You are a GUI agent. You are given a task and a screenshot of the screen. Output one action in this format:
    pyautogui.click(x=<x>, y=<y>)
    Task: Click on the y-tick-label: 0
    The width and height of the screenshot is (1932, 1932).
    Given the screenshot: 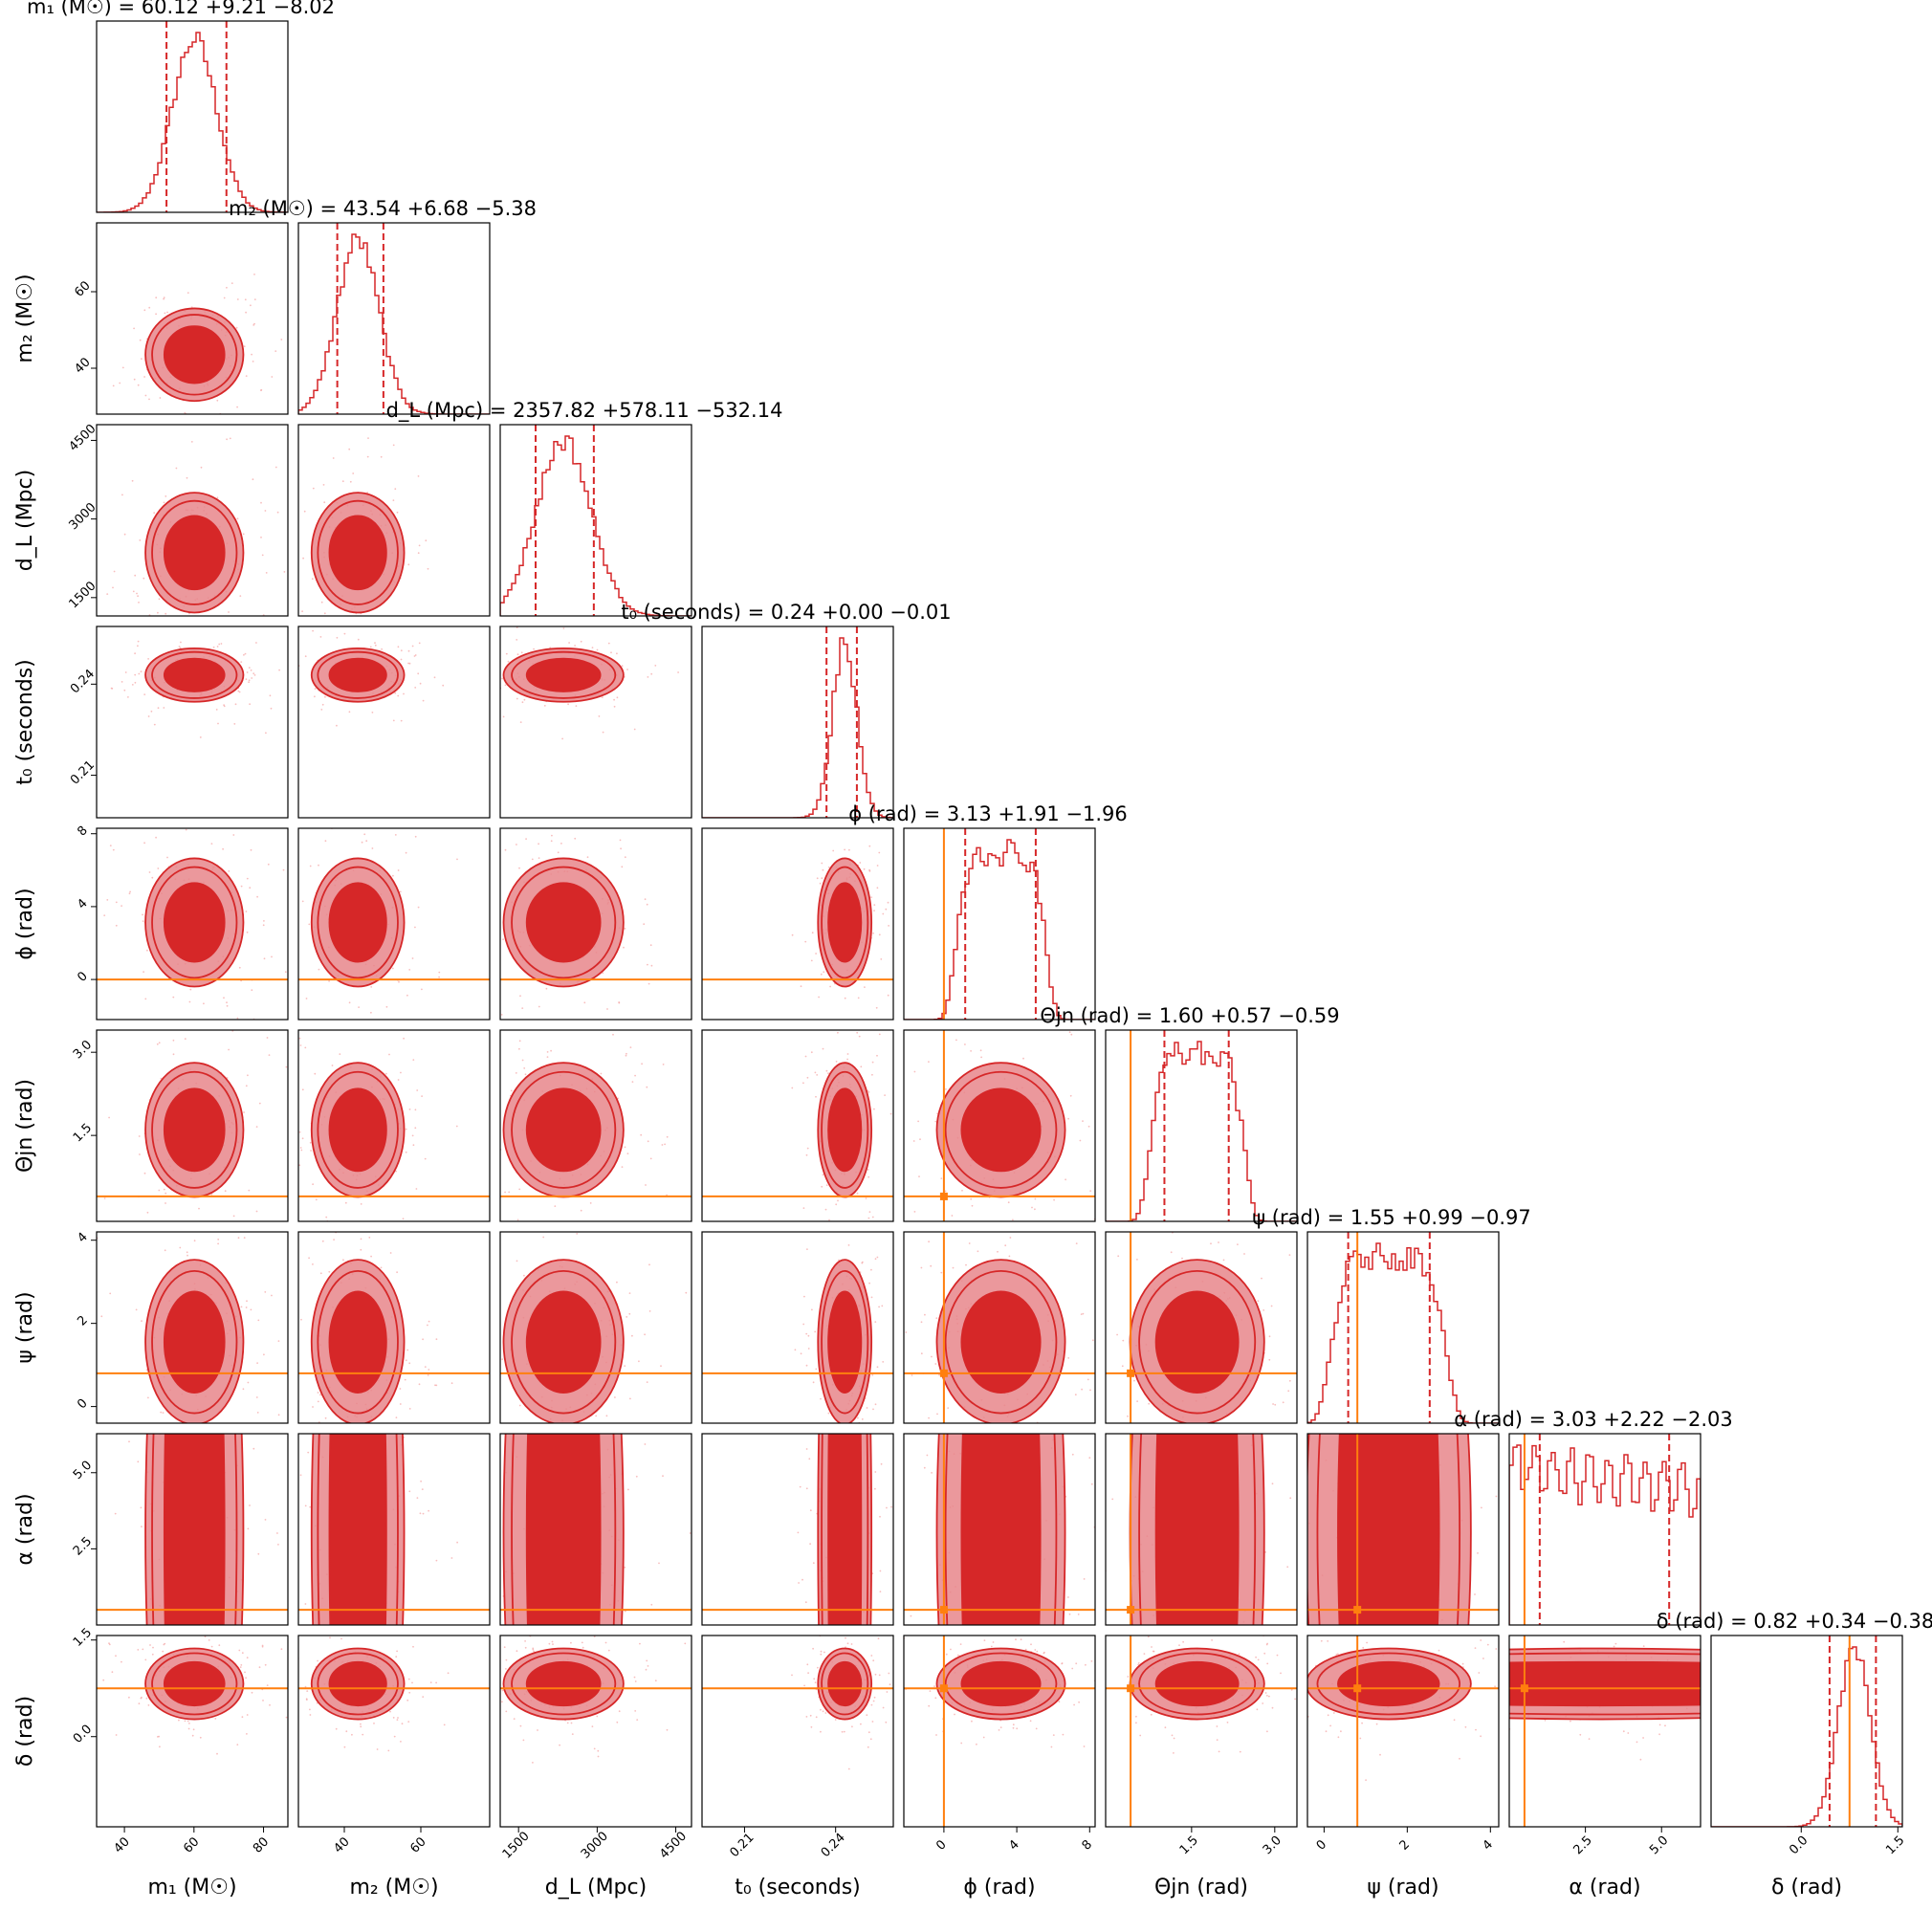 What is the action you would take?
    pyautogui.click(x=82, y=976)
    